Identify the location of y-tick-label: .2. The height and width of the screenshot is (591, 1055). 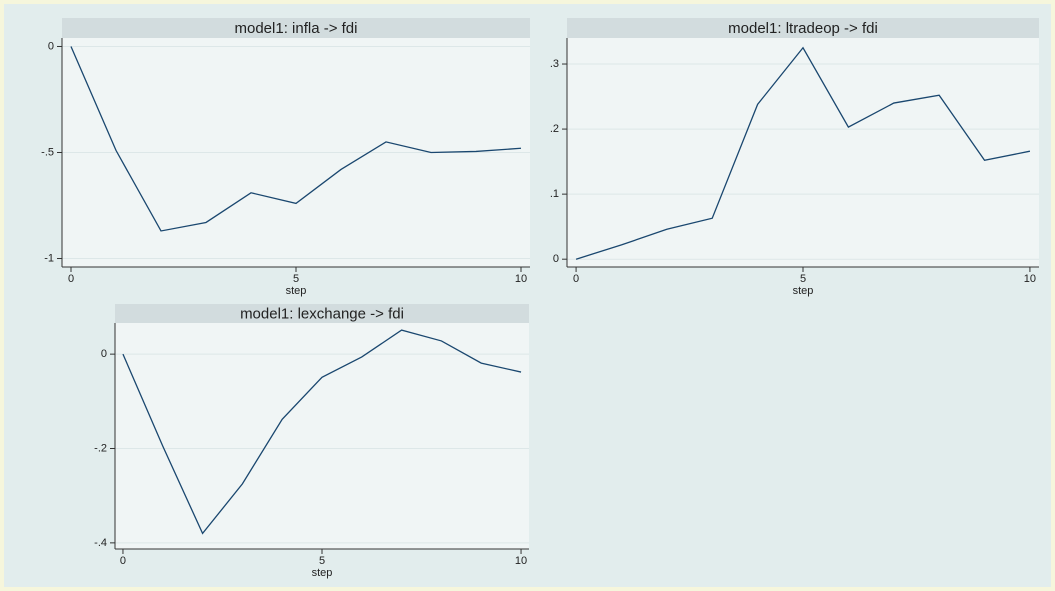
(554, 129).